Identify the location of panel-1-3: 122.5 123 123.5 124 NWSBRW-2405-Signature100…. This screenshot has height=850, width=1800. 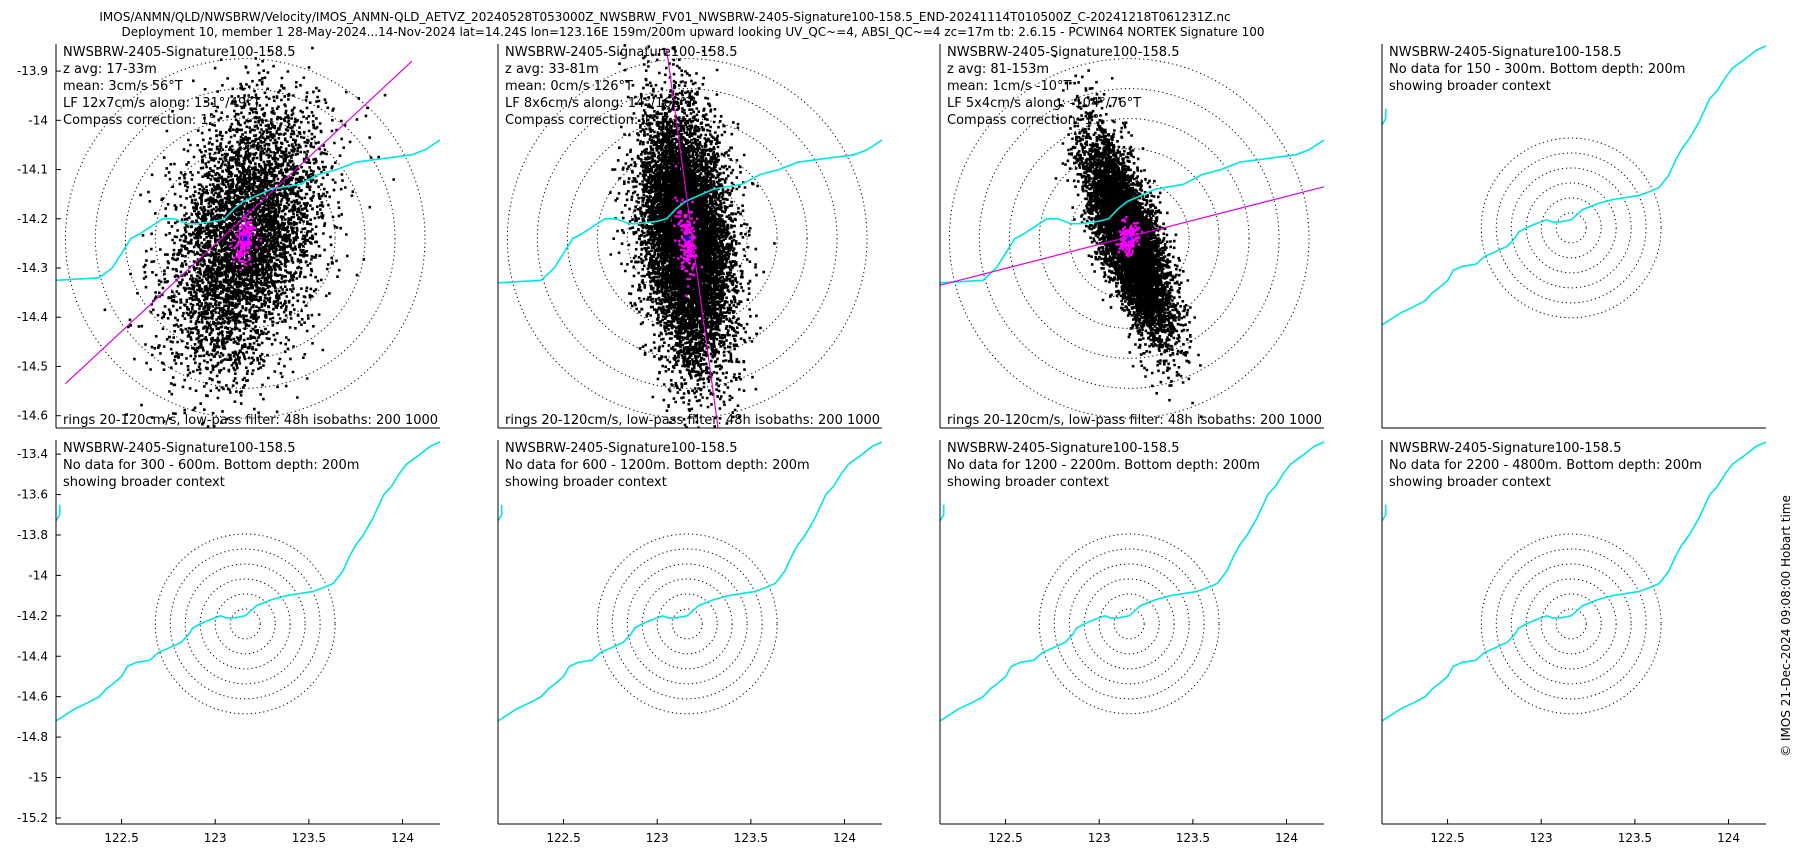
(1573, 642).